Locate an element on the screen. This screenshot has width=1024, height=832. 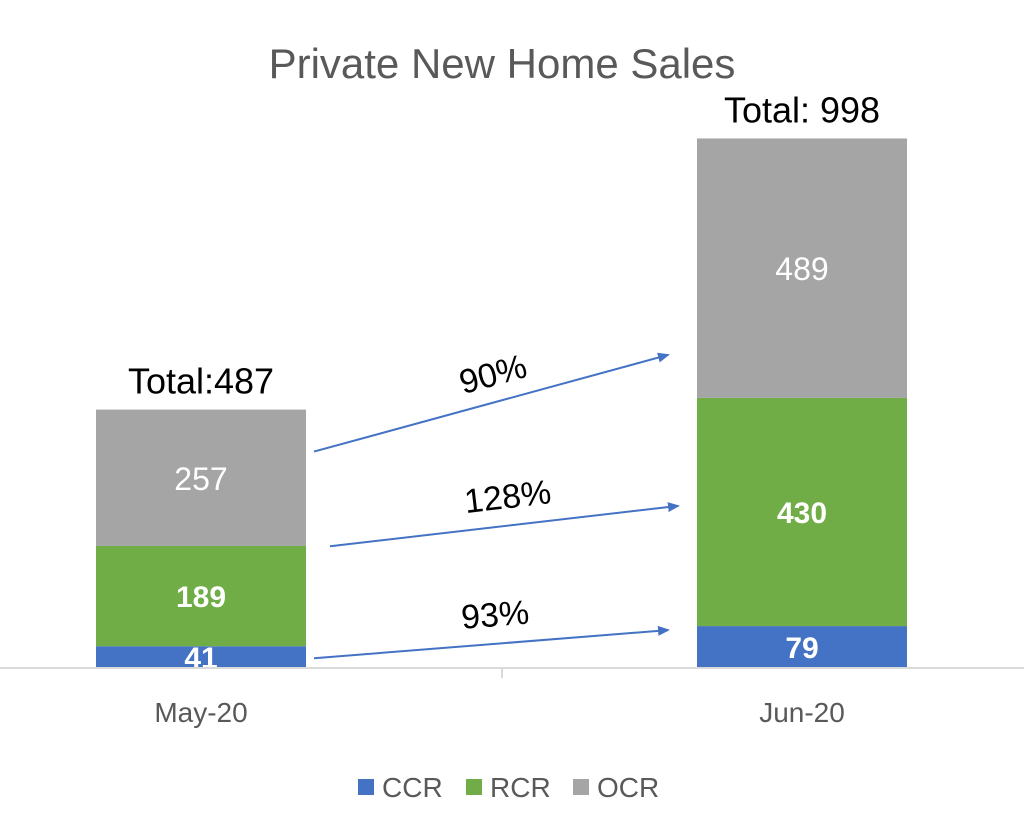
legend-swatch-ccr is located at coordinates (366, 787).